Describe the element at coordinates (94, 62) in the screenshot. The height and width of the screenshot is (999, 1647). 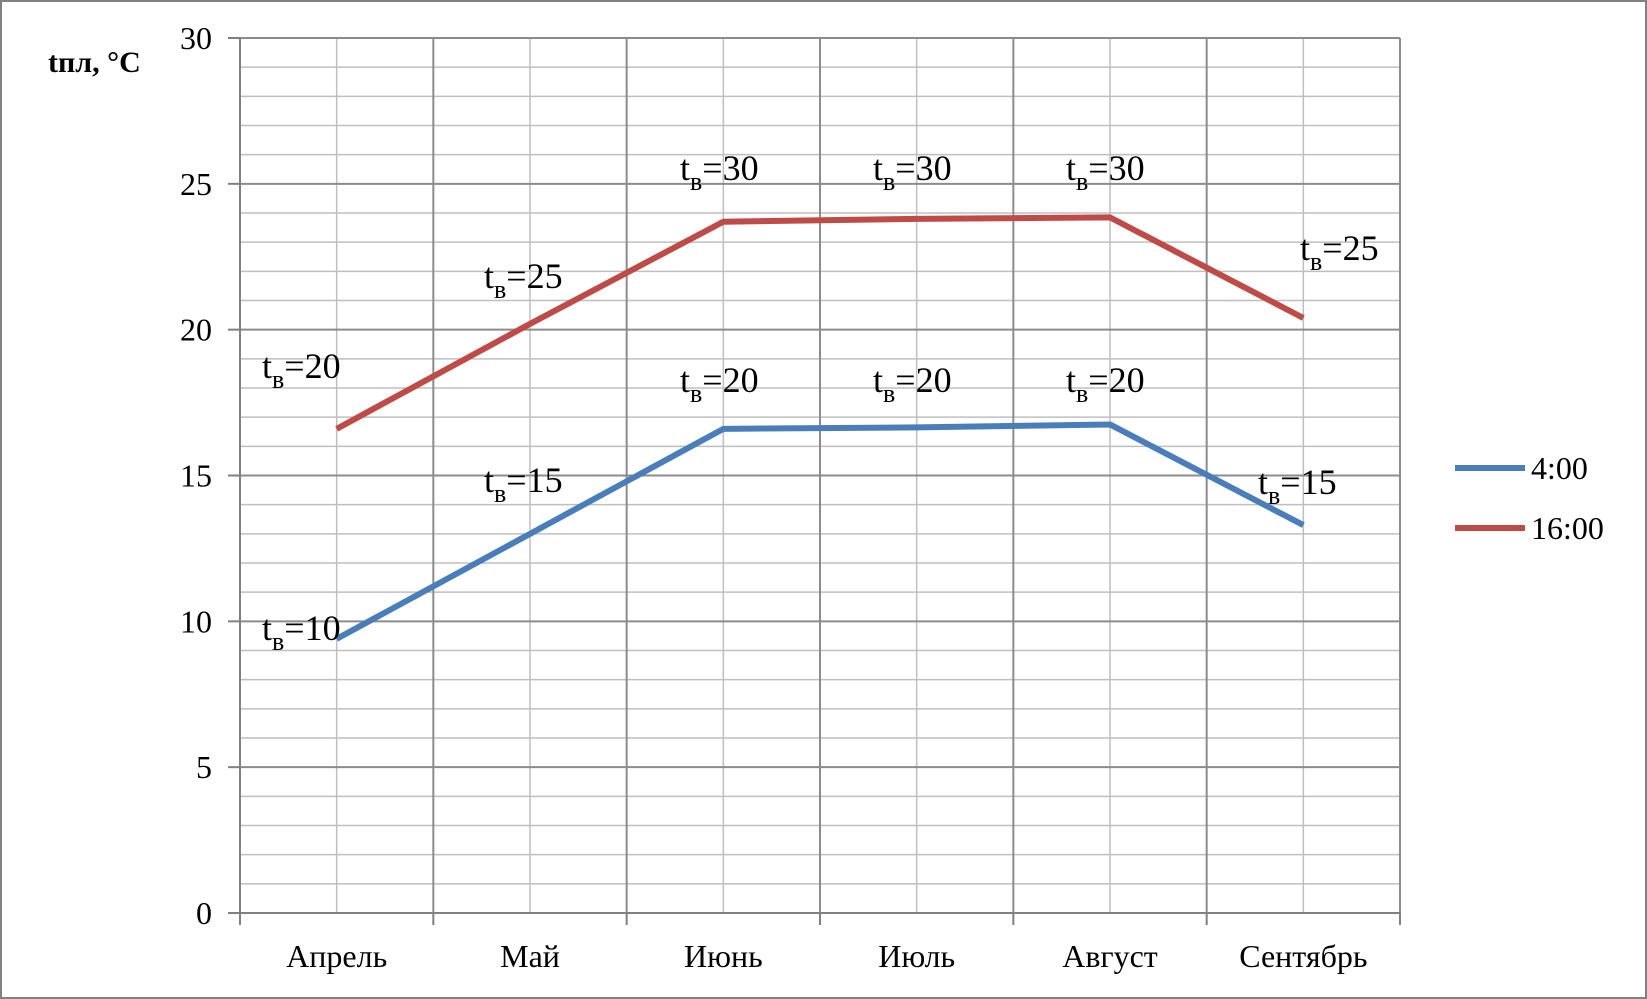
I see `y-axis-label: tпл, °C` at that location.